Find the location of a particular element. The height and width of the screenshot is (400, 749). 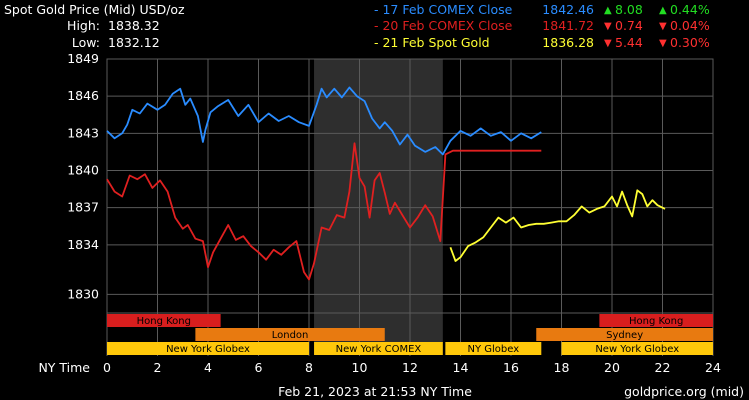

timestamp: Feb 21, 2023 at 21:53 NY Time is located at coordinates (375, 391).